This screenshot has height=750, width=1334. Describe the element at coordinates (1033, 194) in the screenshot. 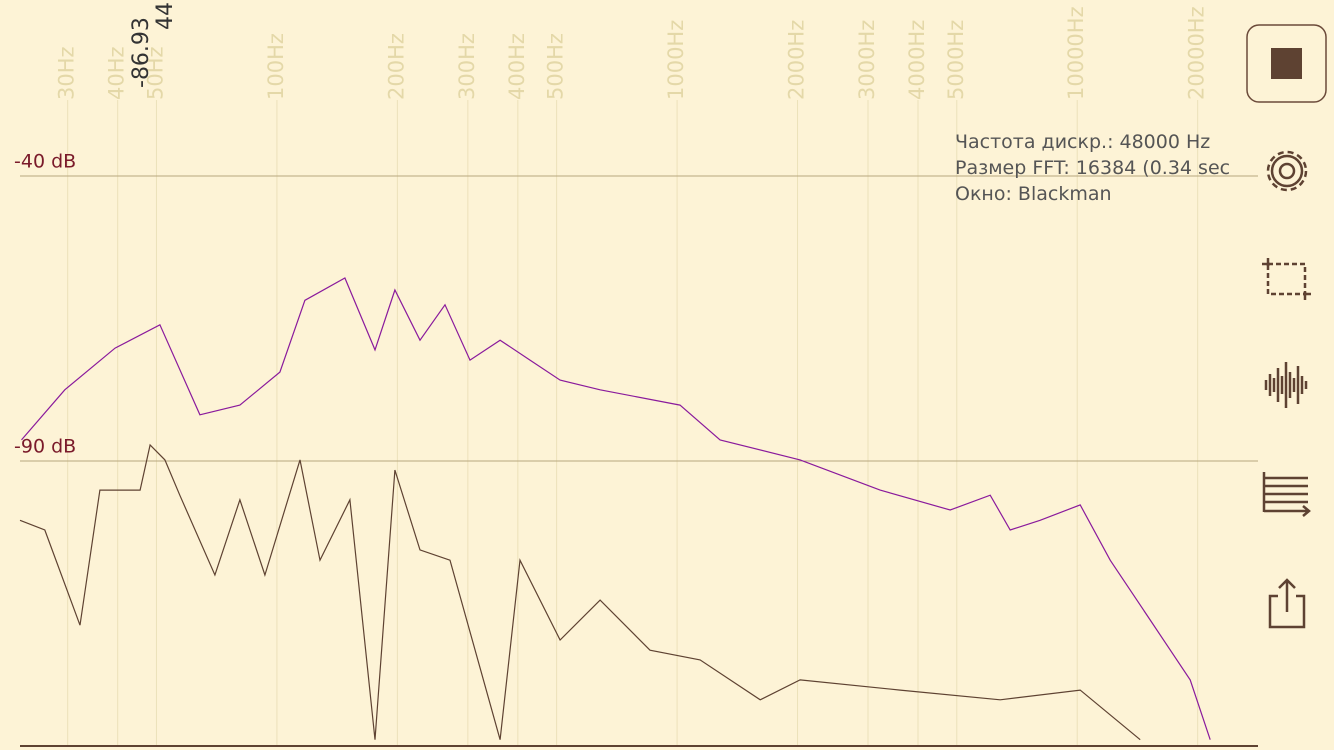

I see `window: Окно: Blackman` at that location.